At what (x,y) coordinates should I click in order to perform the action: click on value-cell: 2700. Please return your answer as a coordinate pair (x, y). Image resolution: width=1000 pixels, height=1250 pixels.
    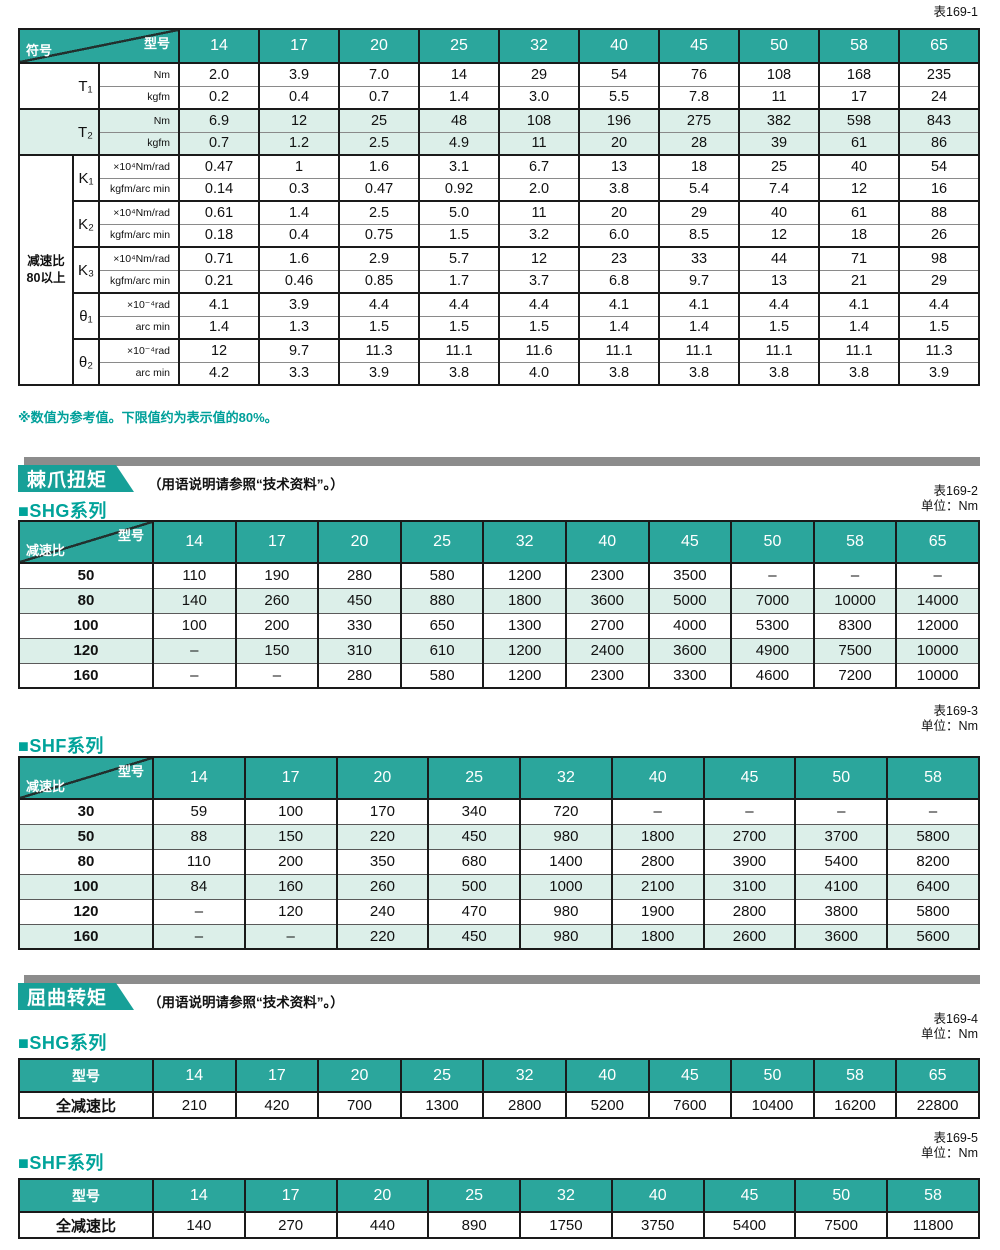
    Looking at the image, I should click on (749, 836).